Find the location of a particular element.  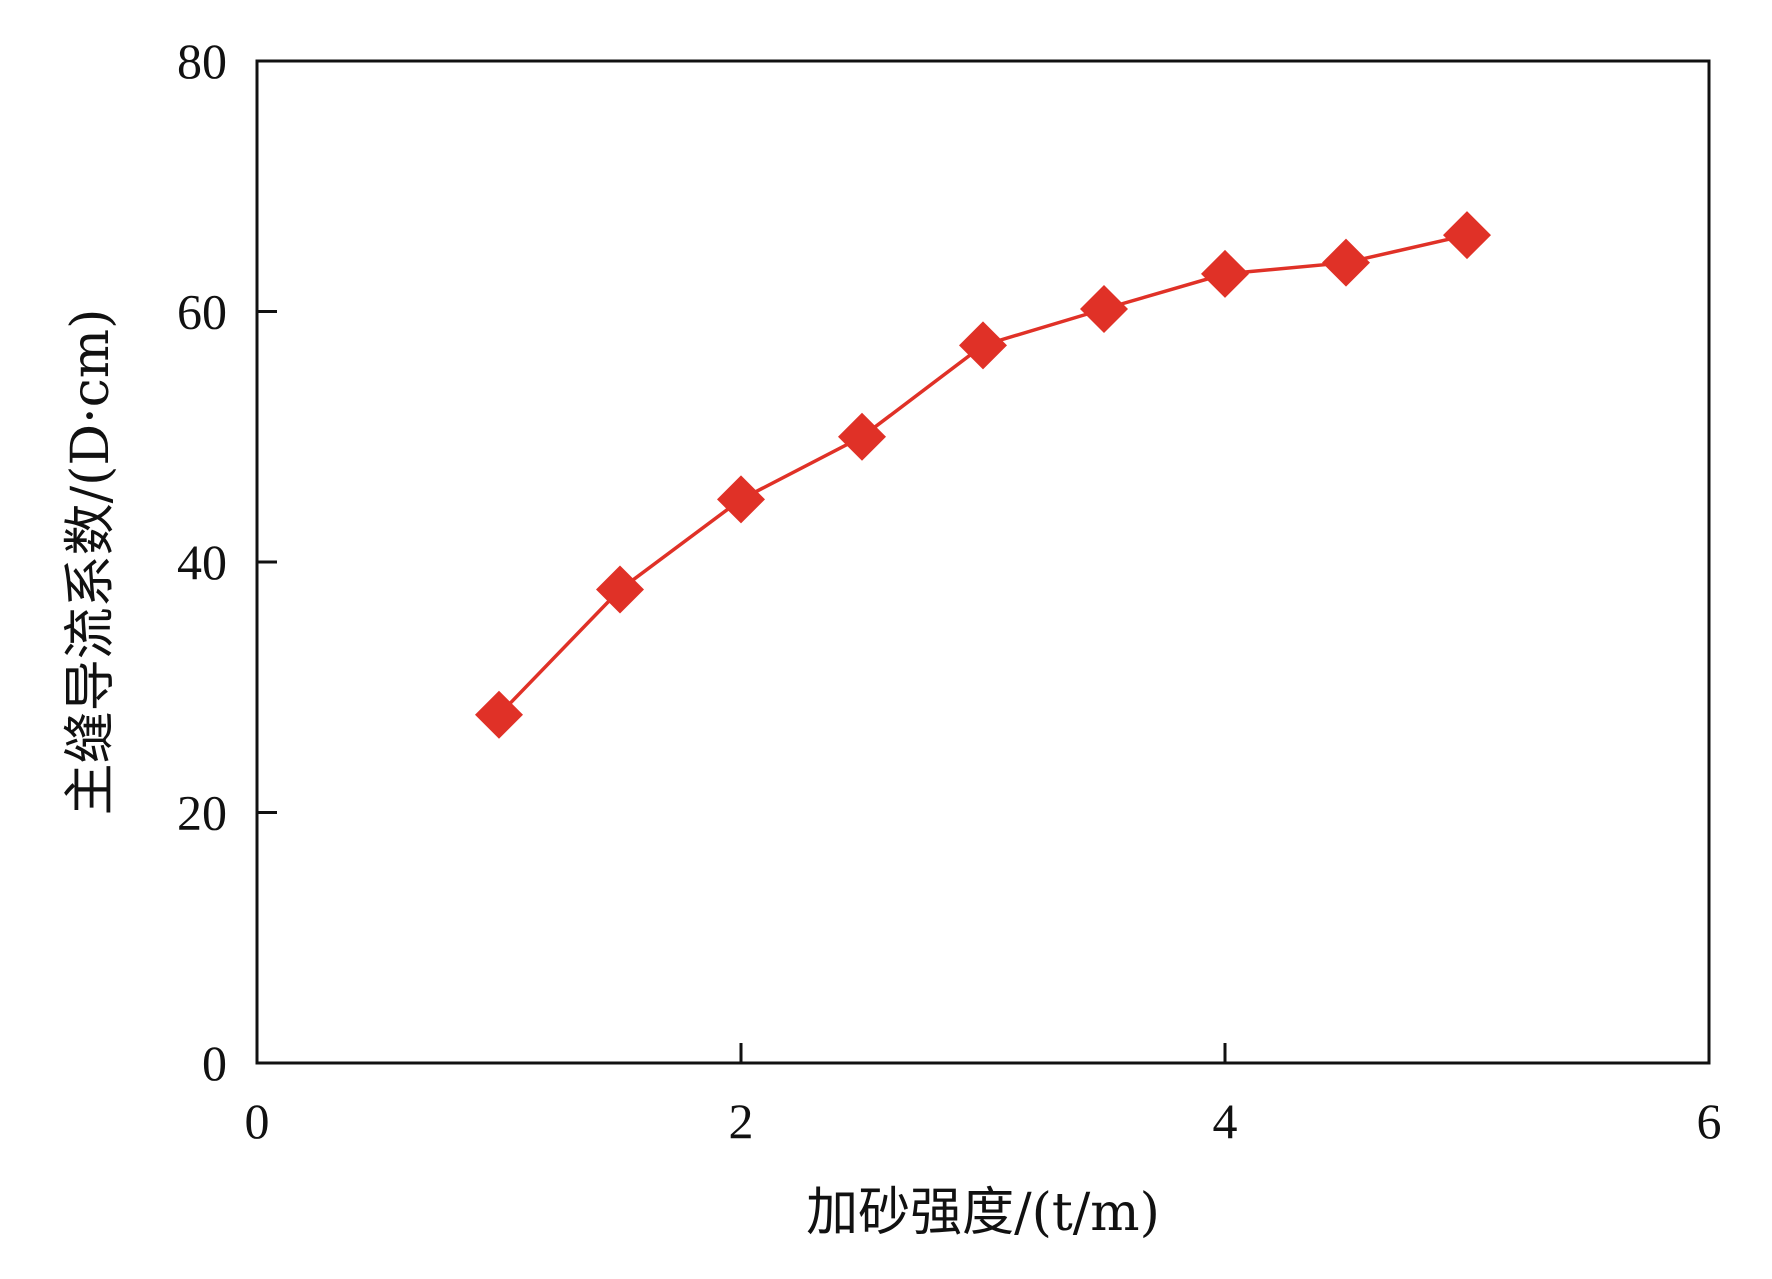

x-axis-ticks: 0 2 4 6 is located at coordinates (983, 1096).